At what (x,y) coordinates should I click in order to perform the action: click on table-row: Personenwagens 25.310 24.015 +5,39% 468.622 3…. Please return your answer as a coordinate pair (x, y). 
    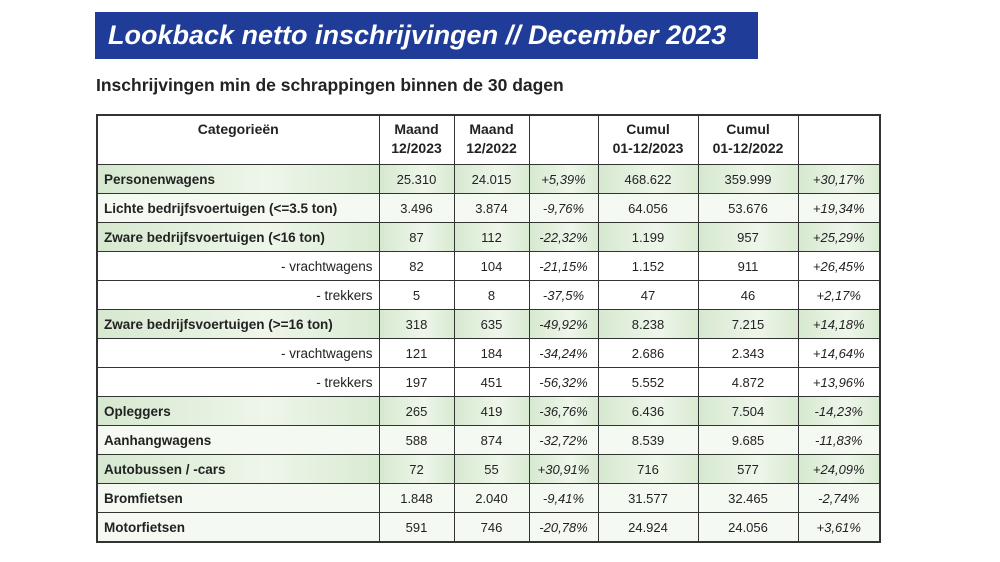
    Looking at the image, I should click on (488, 179).